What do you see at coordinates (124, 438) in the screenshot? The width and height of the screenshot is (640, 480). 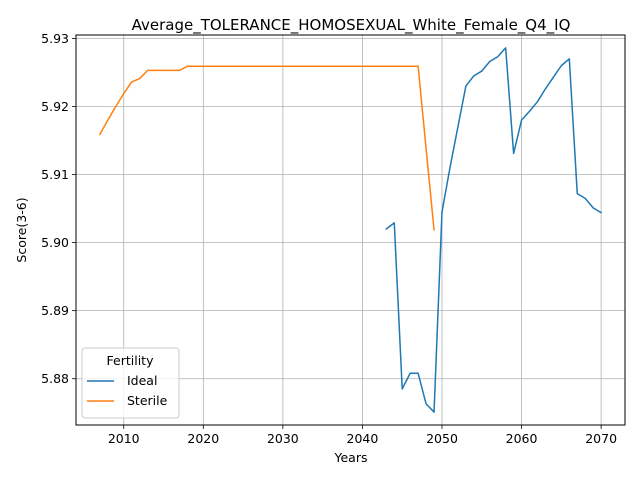 I see `x-tick-label: 2010` at bounding box center [124, 438].